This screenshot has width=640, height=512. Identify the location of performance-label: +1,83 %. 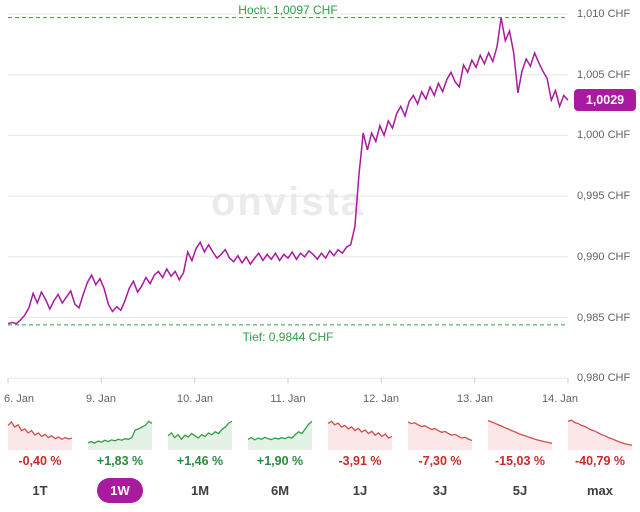
(120, 461).